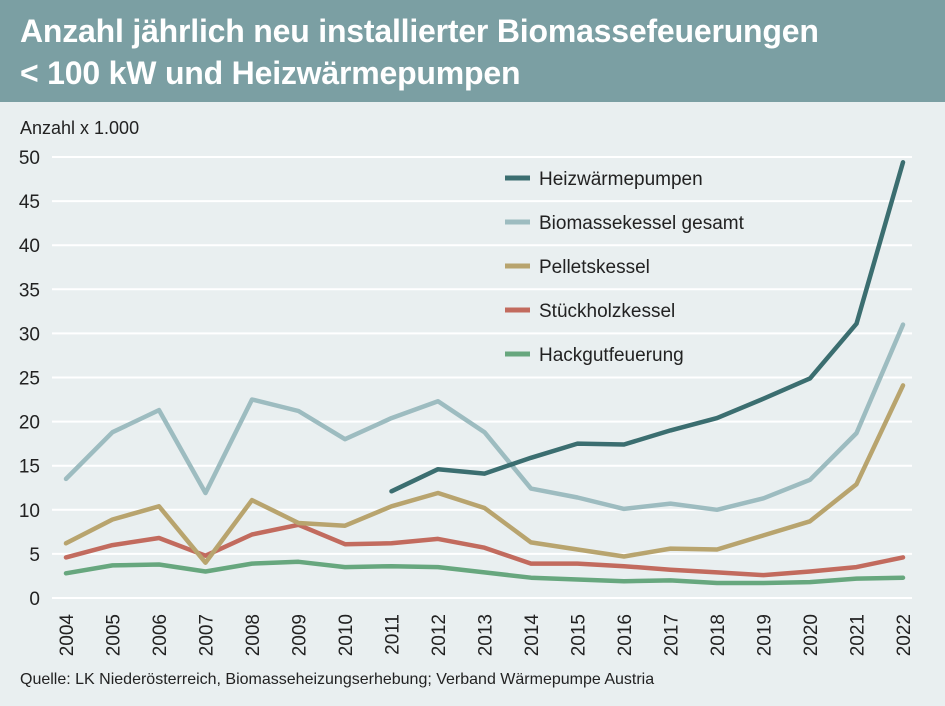 This screenshot has height=706, width=945. Describe the element at coordinates (858, 635) in the screenshot. I see `x-tick-label: 2021` at that location.